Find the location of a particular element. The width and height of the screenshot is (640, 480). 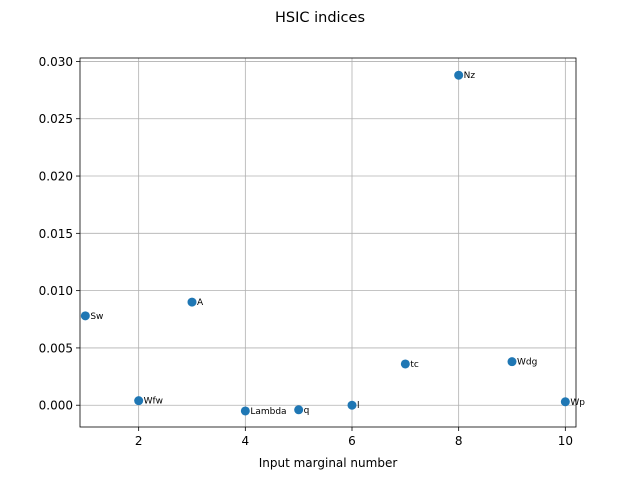

chart-title: HSIC indices is located at coordinates (320, 18).